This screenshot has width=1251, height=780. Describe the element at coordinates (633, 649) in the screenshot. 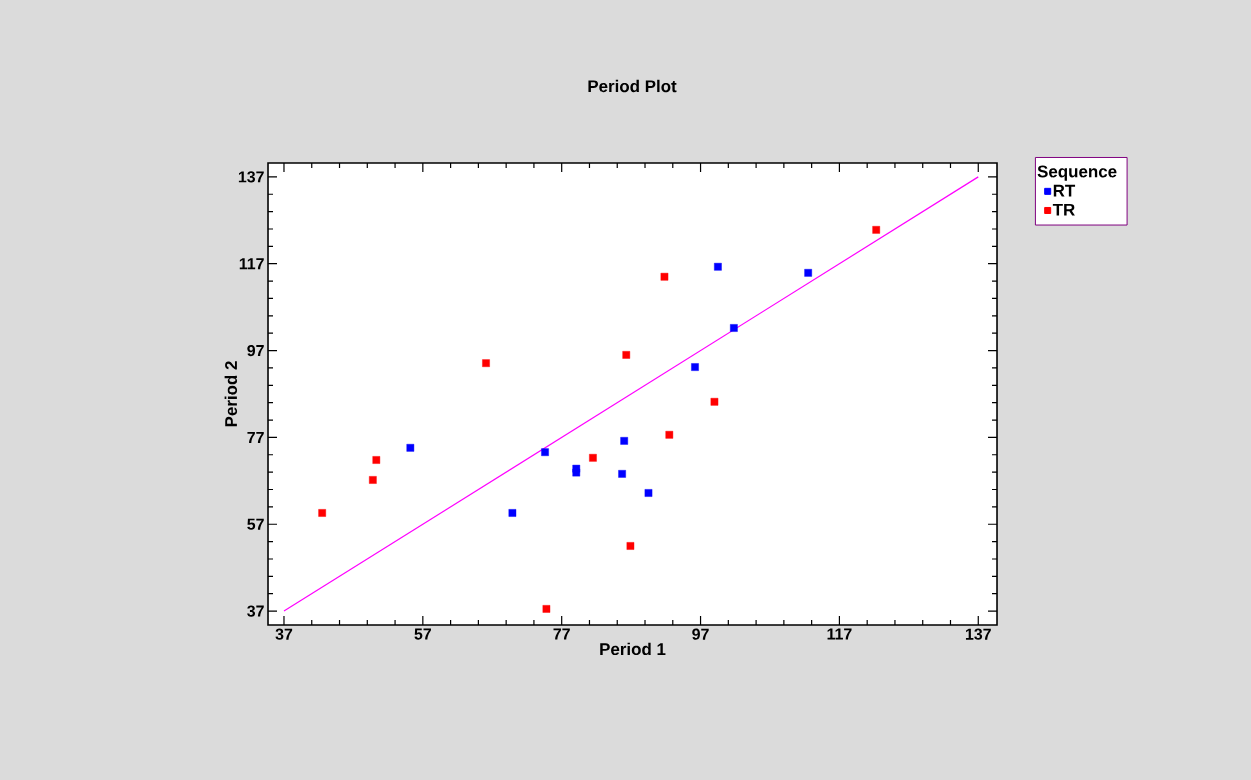

I see `x-axis-title: Period 1` at that location.